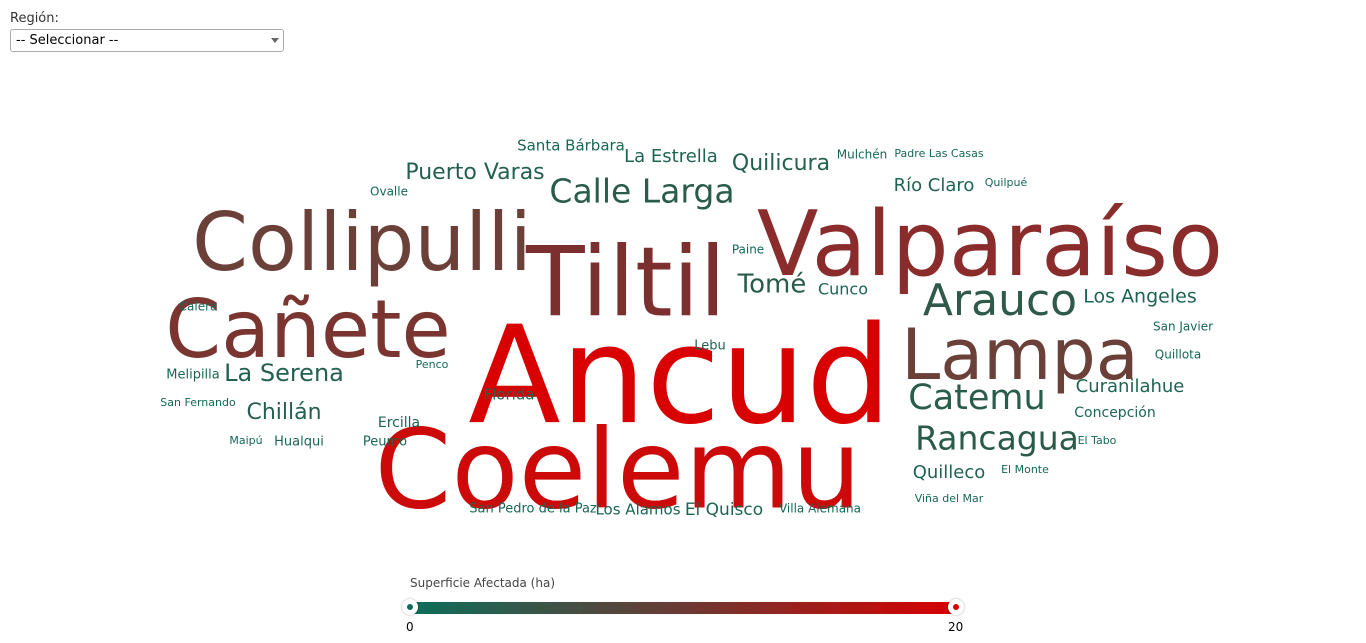 This screenshot has width=1366, height=643. I want to click on word-ovalle: Ovalle, so click(389, 192).